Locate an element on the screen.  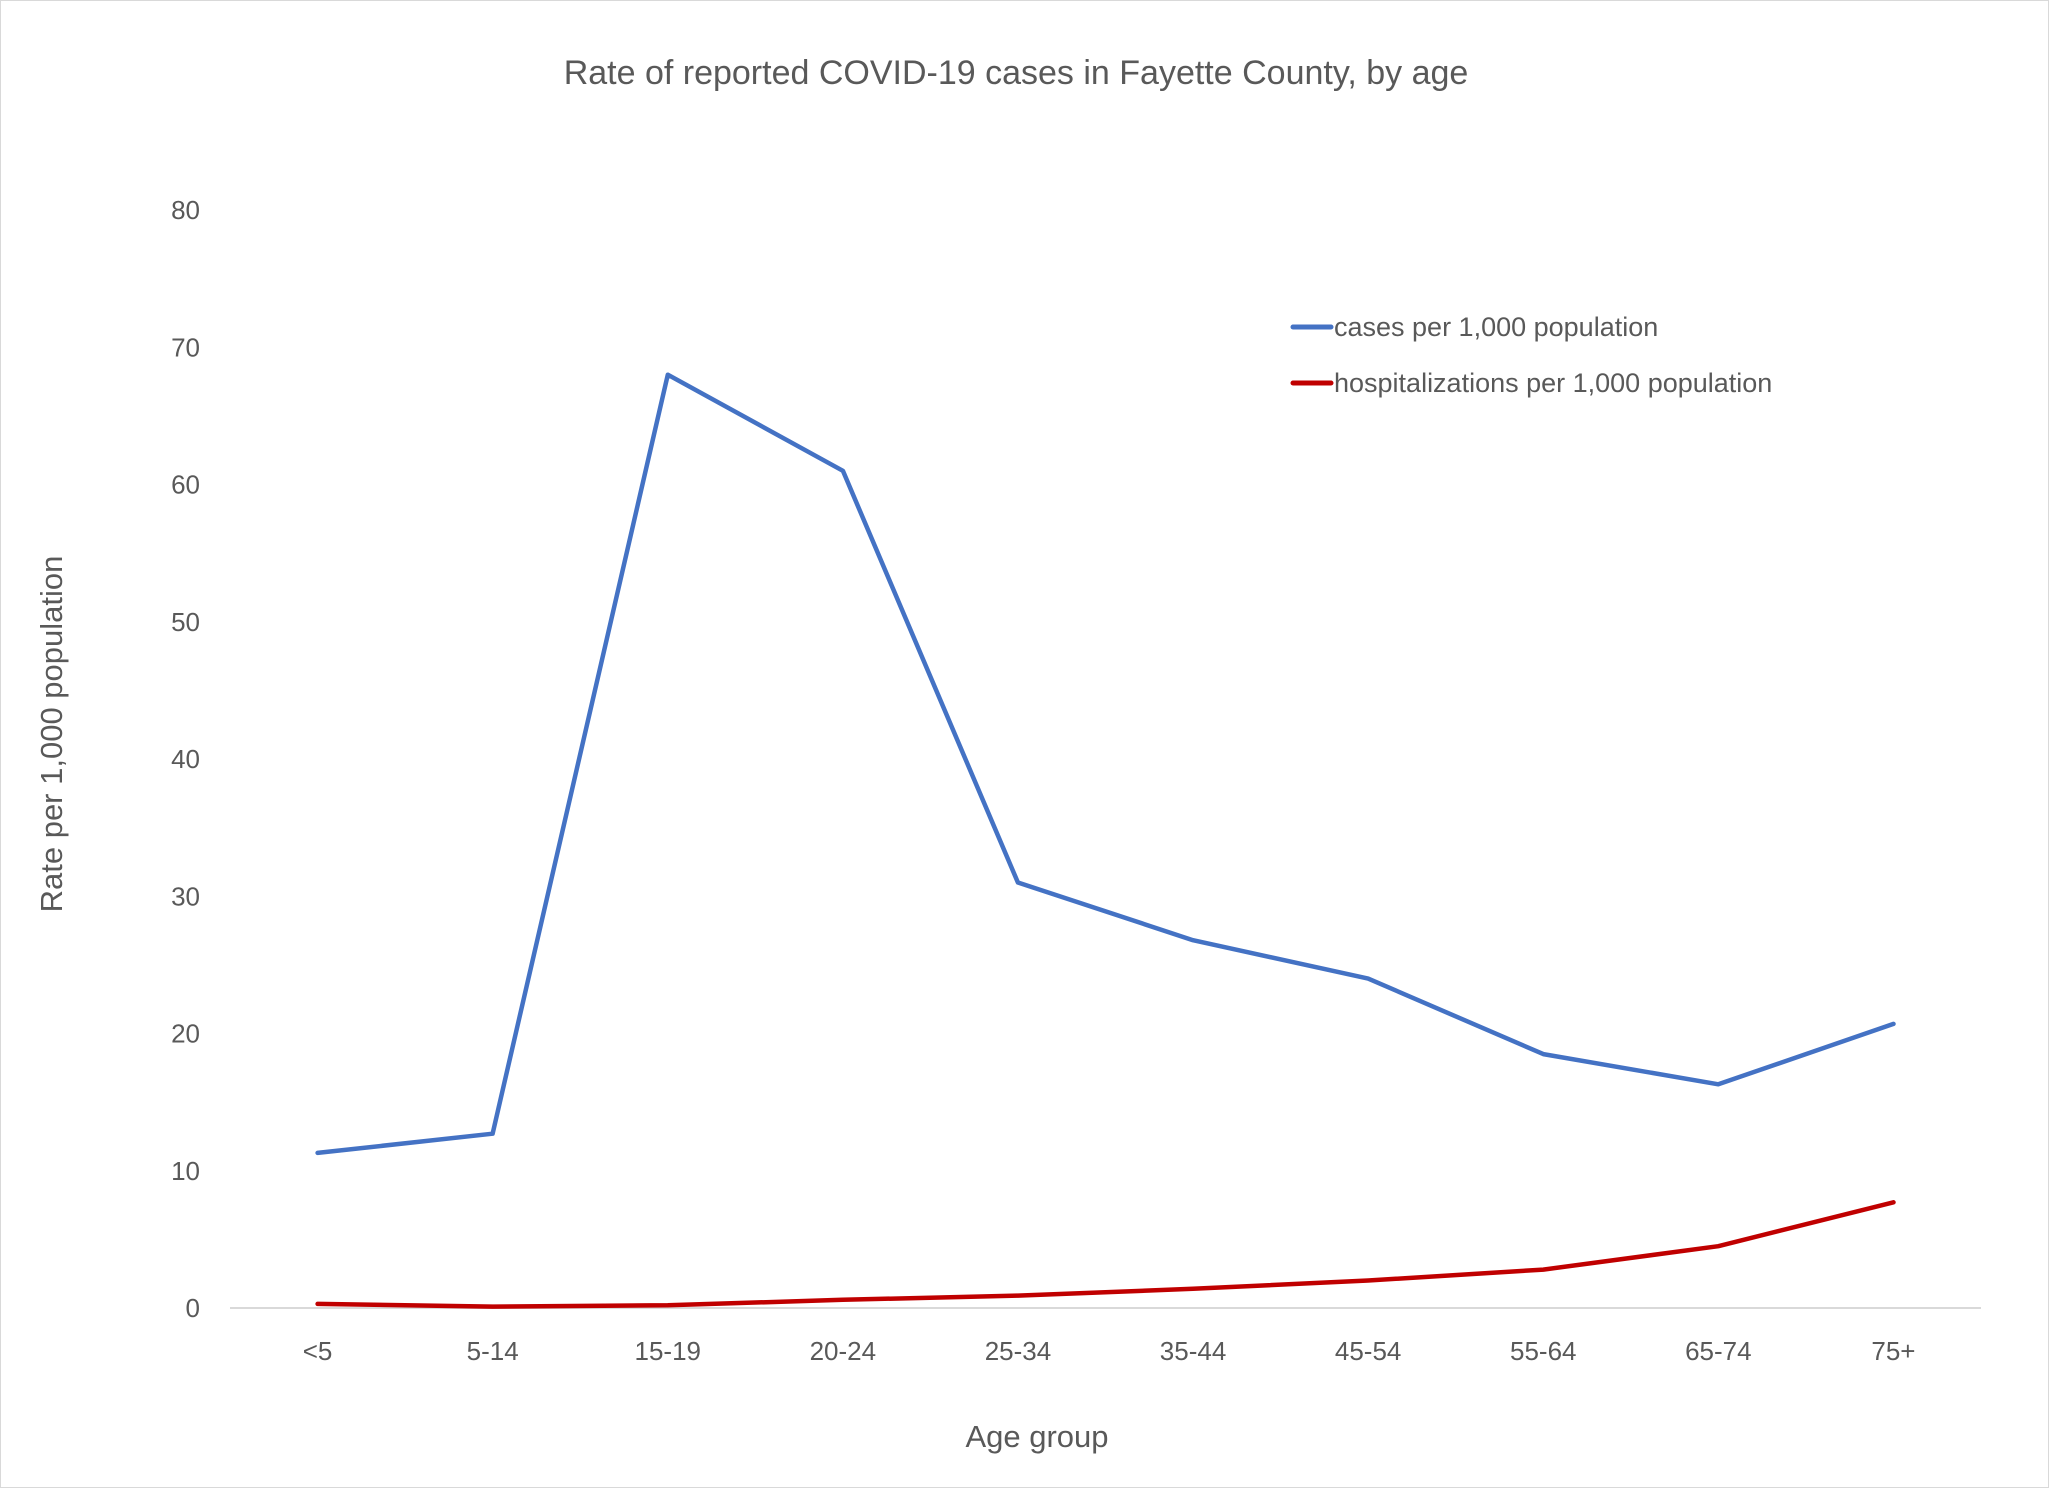
y-tick-label: 80 is located at coordinates (185, 210).